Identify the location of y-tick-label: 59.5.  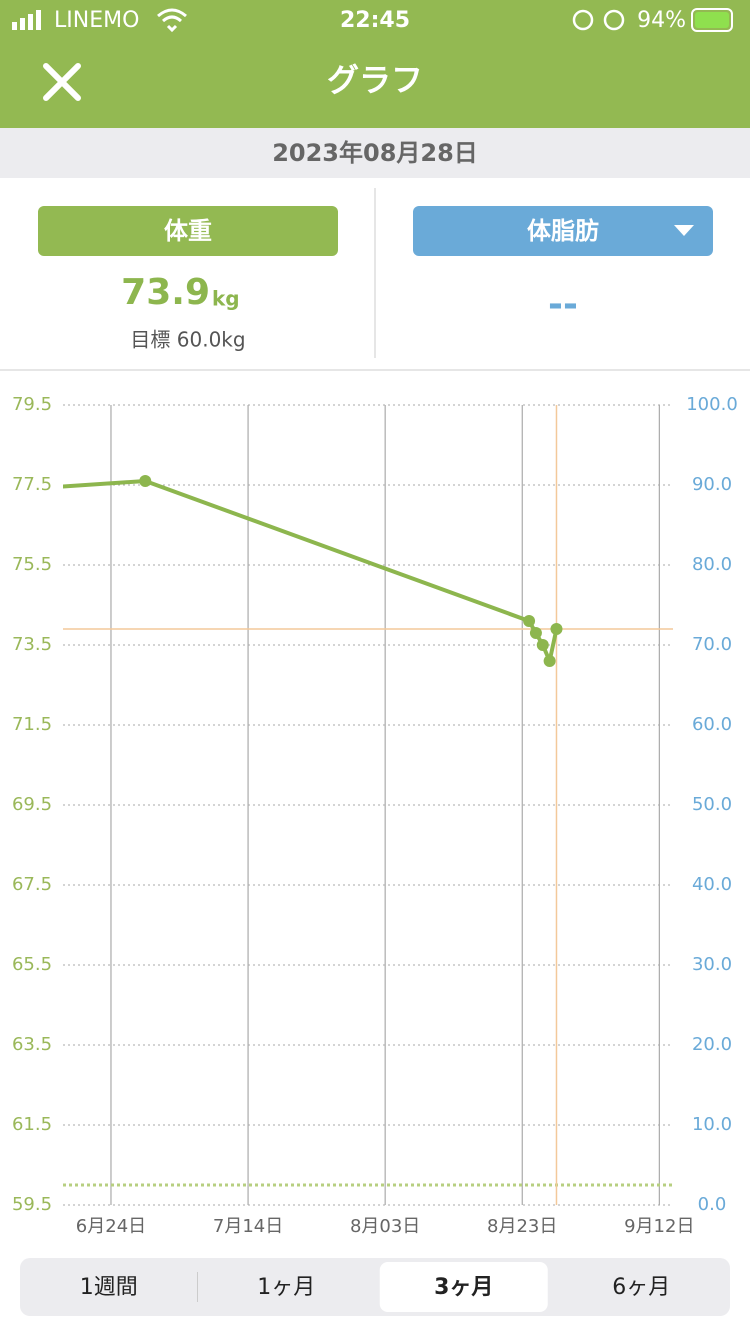
(32, 1204).